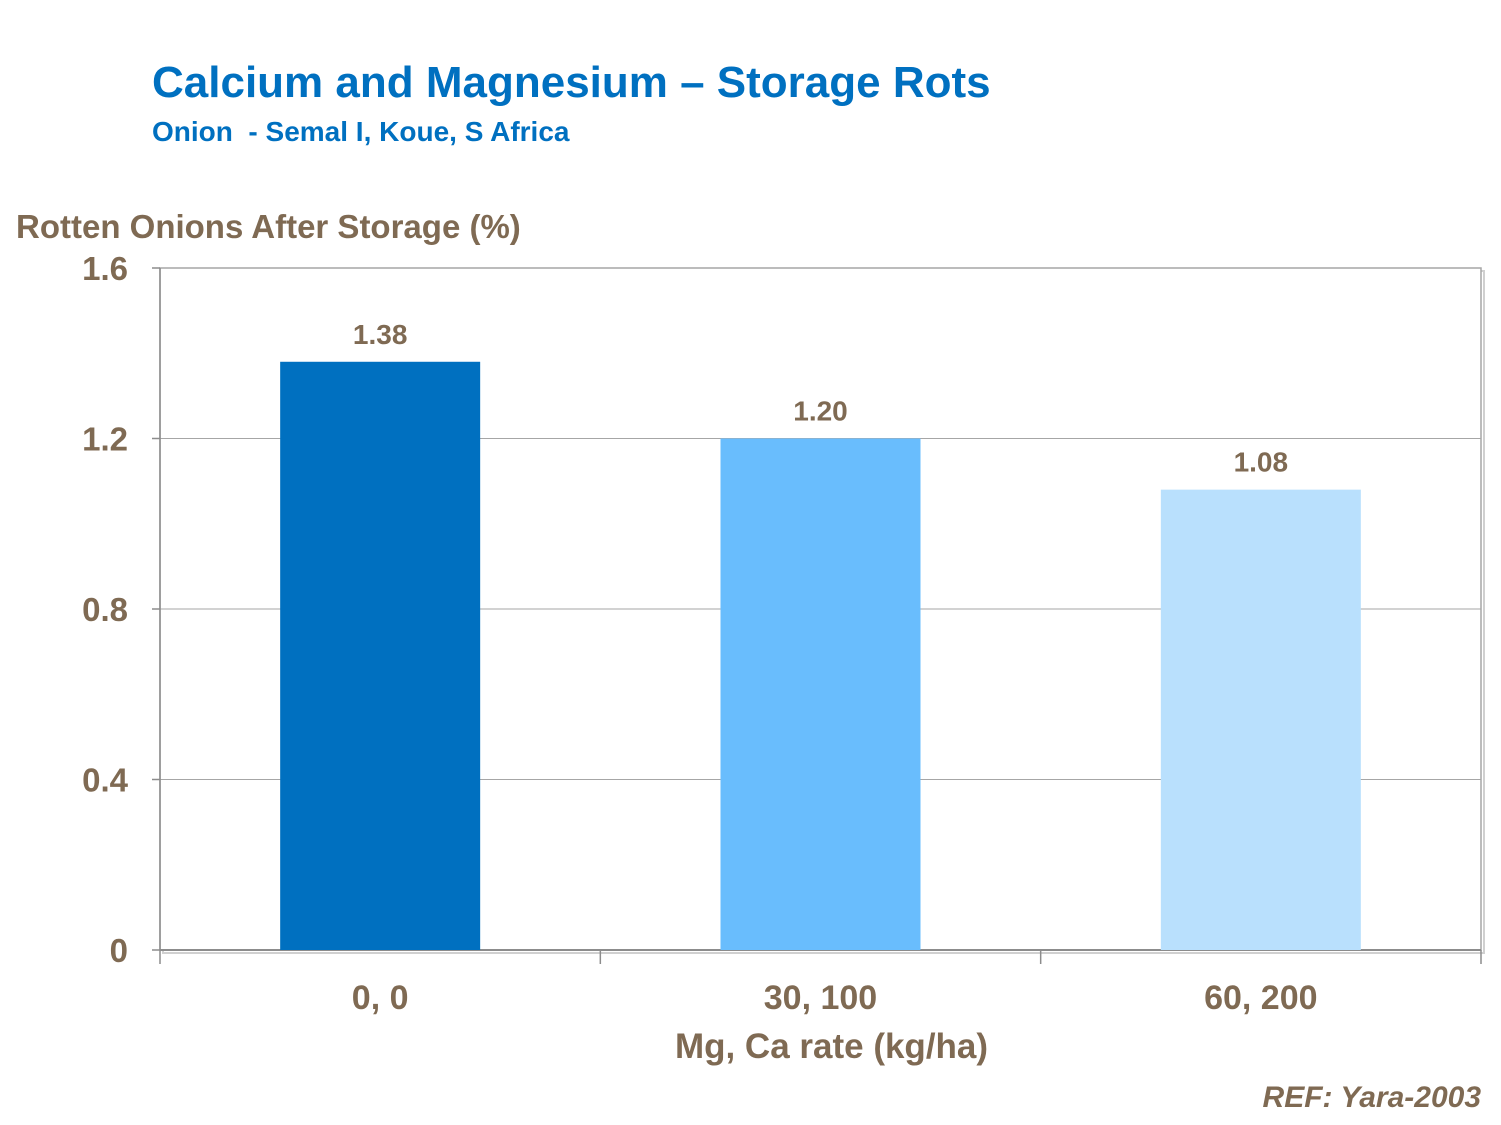  Describe the element at coordinates (1260, 998) in the screenshot. I see `x-tick-label: 60, 200` at that location.